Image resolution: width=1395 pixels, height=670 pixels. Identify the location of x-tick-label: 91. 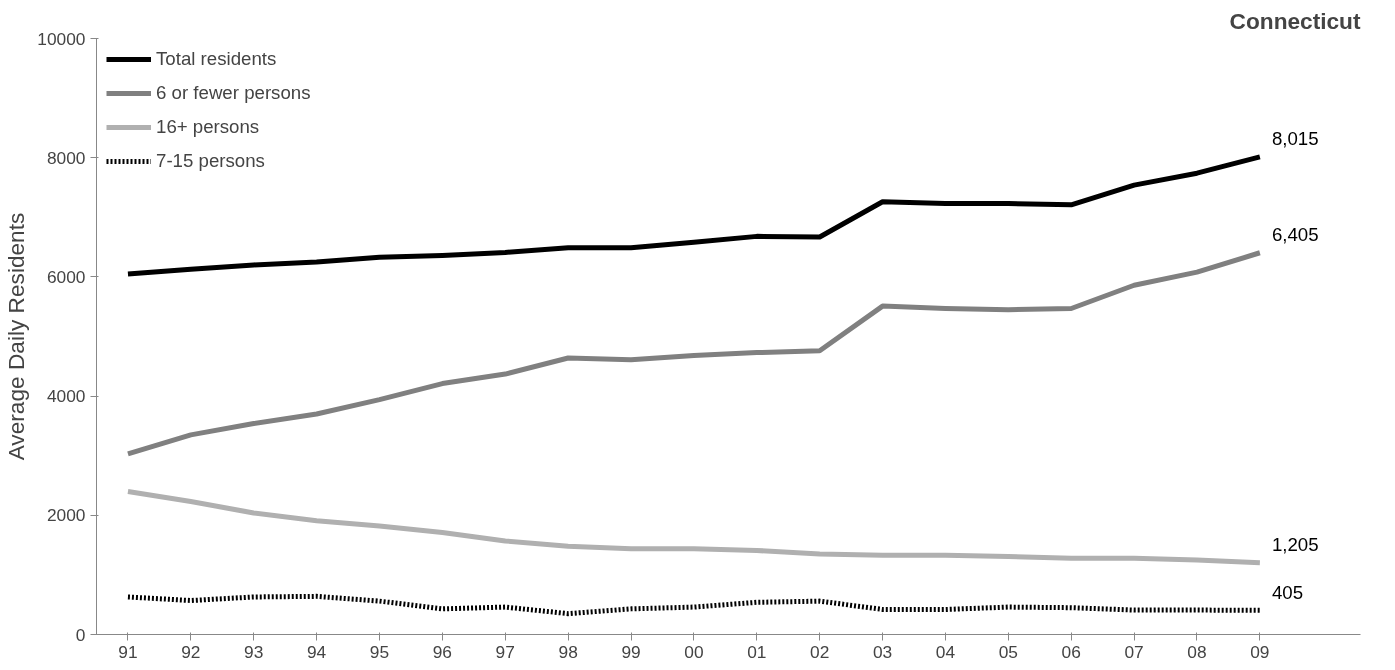
(128, 651).